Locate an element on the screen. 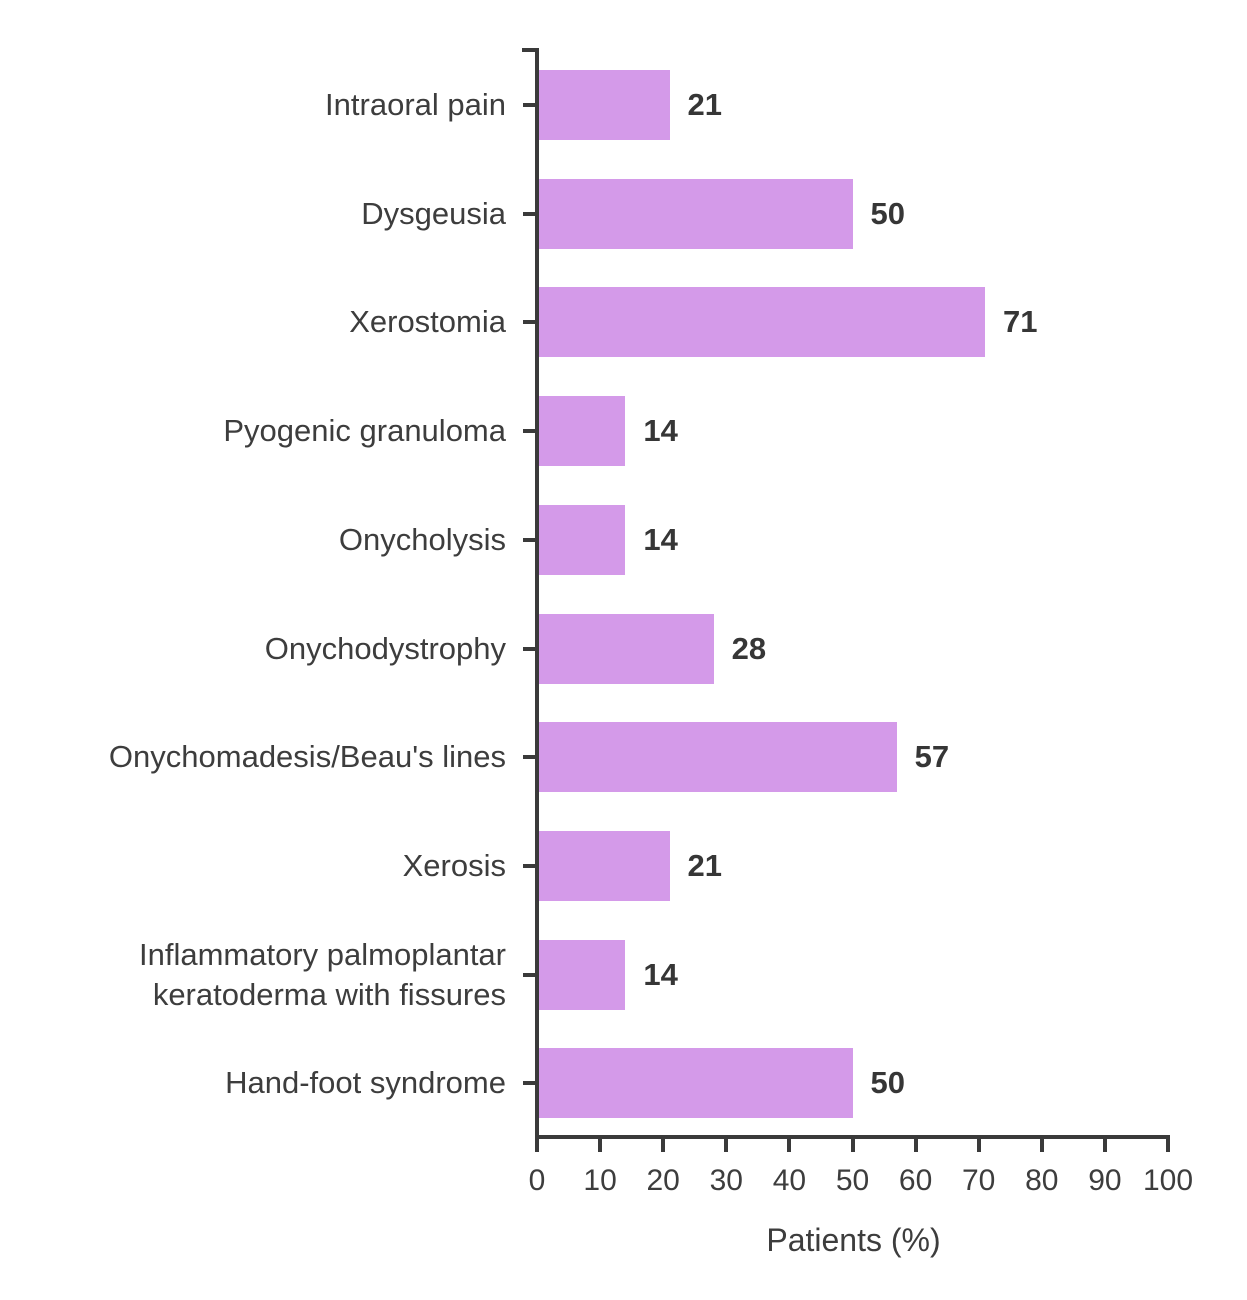  category-label: Onychodystrophy is located at coordinates (385, 648).